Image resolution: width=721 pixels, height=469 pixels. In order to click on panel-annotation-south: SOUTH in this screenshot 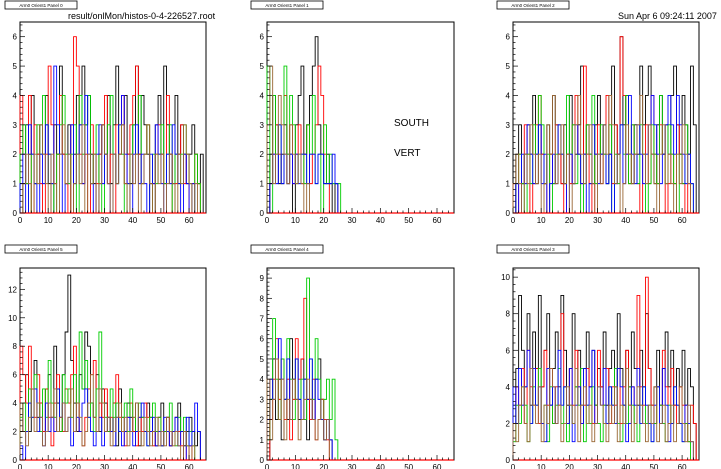, I will do `click(411, 123)`.